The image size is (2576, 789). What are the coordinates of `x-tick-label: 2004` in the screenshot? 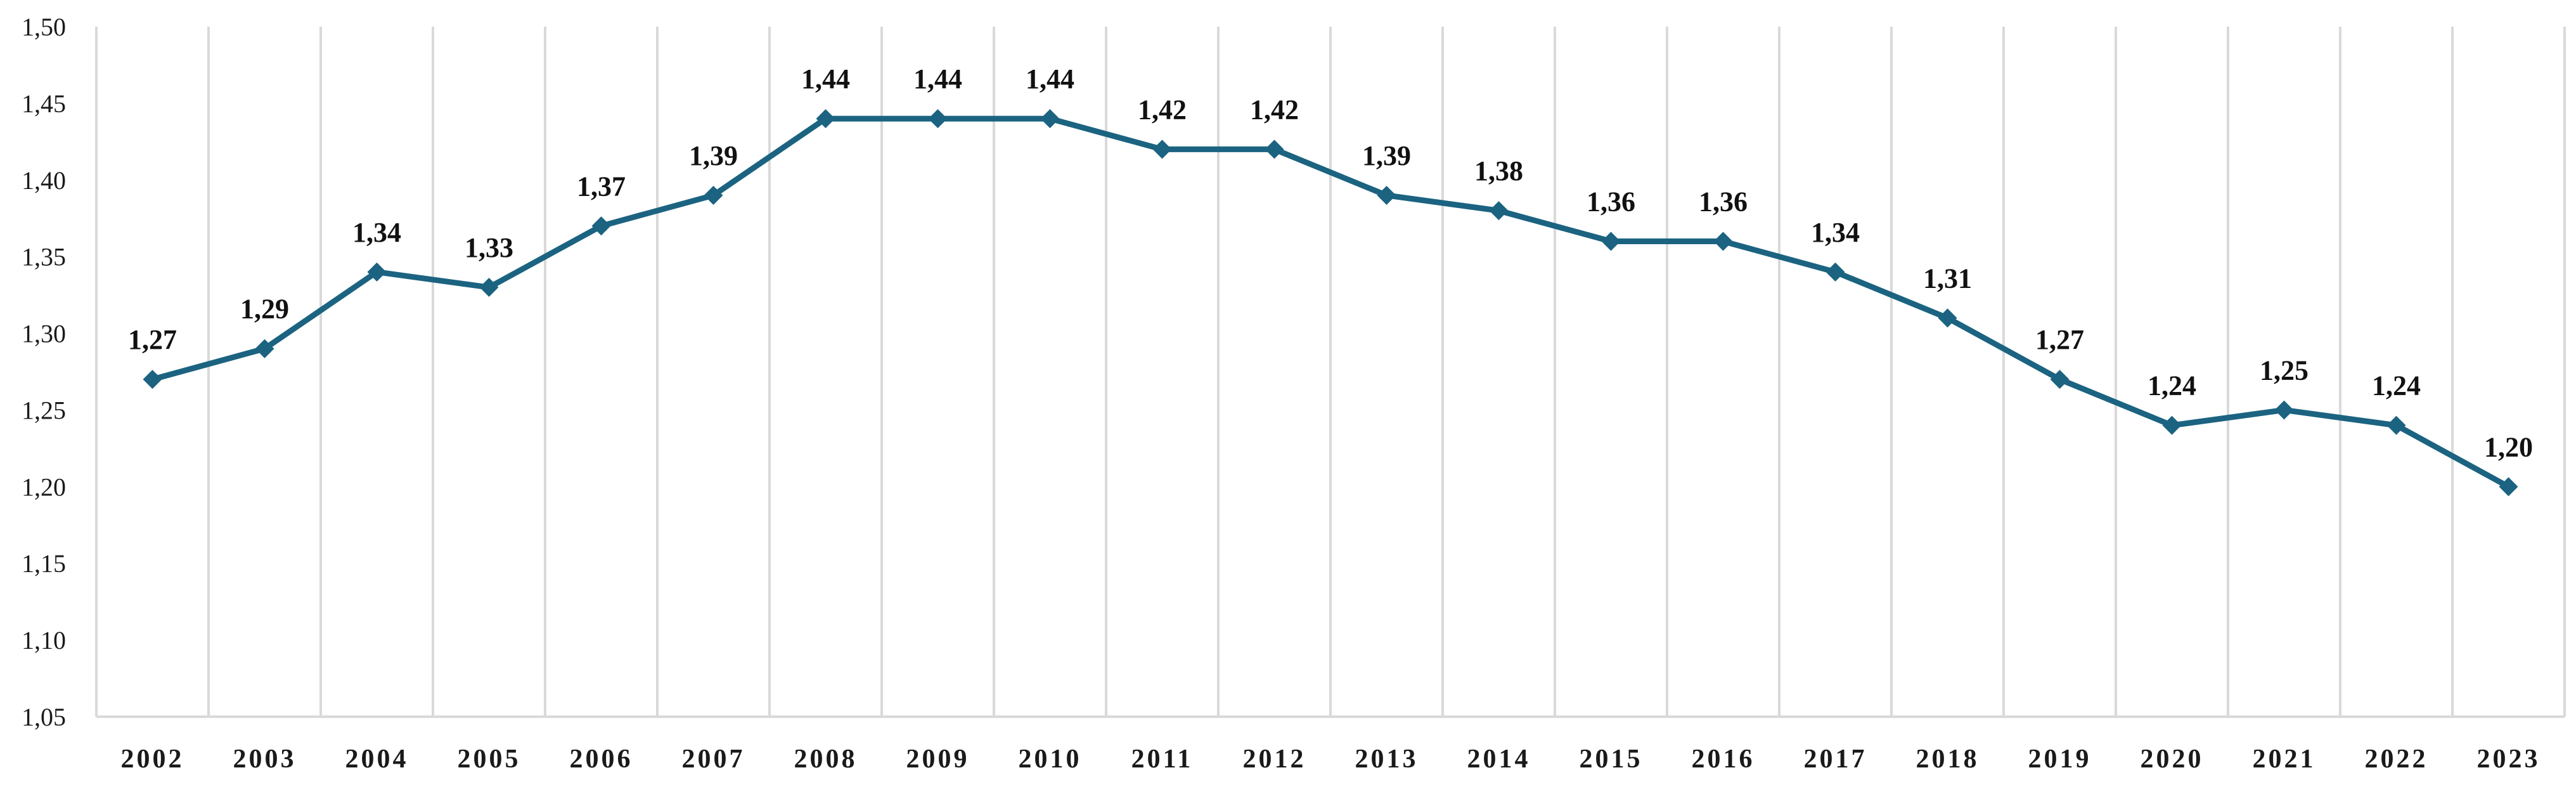 It's located at (377, 760).